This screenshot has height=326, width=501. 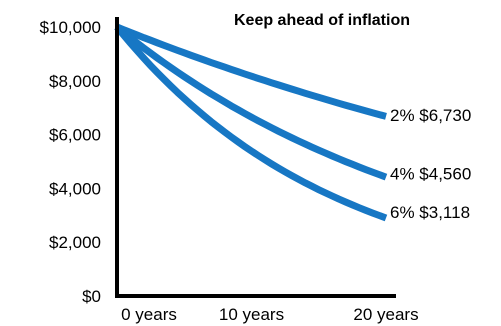 What do you see at coordinates (70, 162) in the screenshot?
I see `y-axis-tick-labels: $0 $2,000 $4,000 $6,000 $8,000 $10,000` at bounding box center [70, 162].